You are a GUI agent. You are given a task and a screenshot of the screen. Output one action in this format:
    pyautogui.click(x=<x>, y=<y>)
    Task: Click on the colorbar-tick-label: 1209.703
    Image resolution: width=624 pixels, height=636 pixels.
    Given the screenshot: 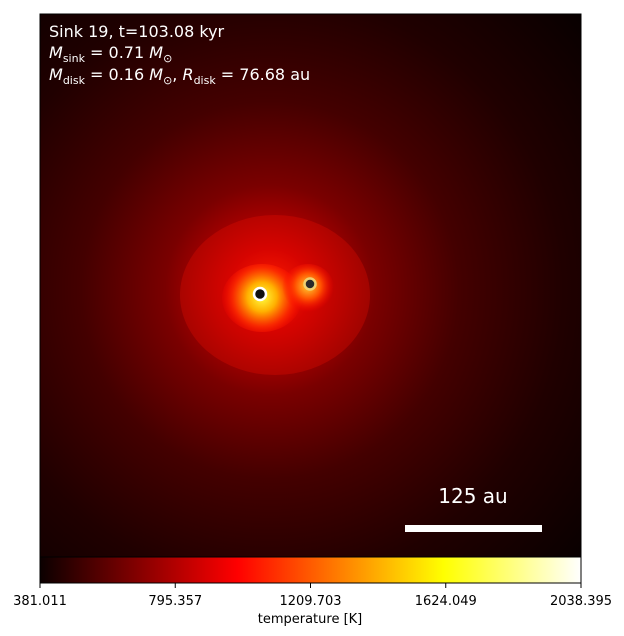 What is the action you would take?
    pyautogui.click(x=310, y=601)
    